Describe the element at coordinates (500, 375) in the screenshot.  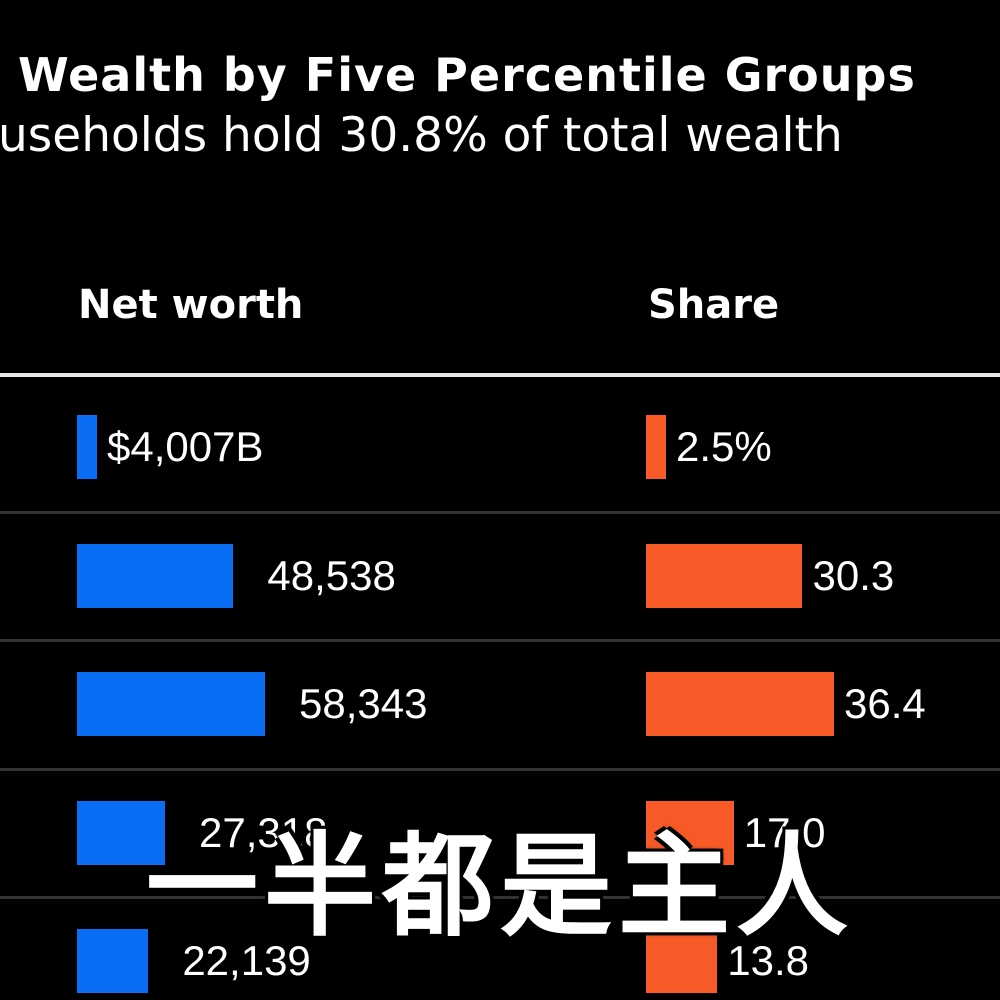
I see `header-rule` at that location.